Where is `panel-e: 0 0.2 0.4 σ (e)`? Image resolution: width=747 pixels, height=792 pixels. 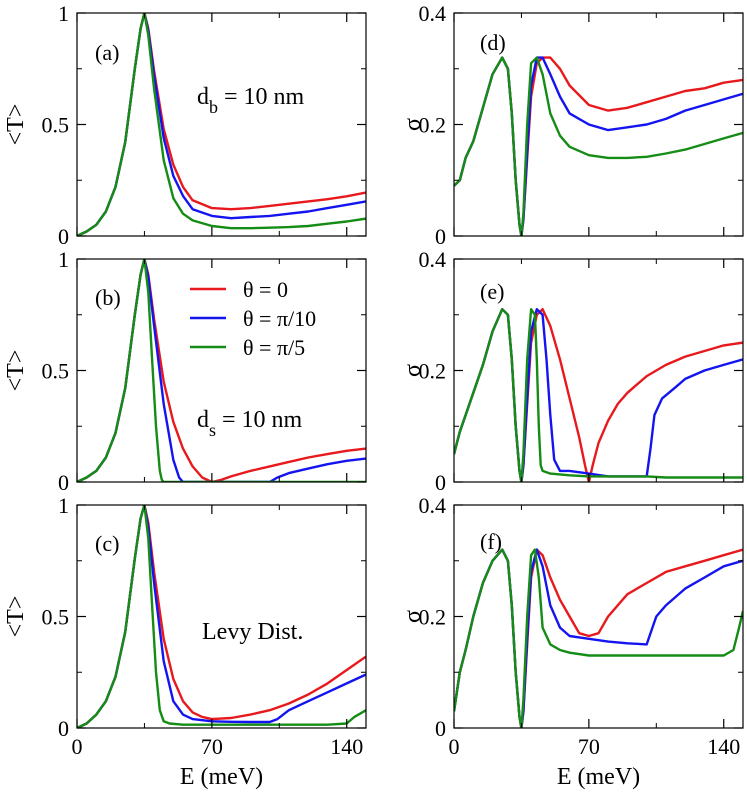
panel-e: 0 0.2 0.4 σ (e) is located at coordinates (572, 371).